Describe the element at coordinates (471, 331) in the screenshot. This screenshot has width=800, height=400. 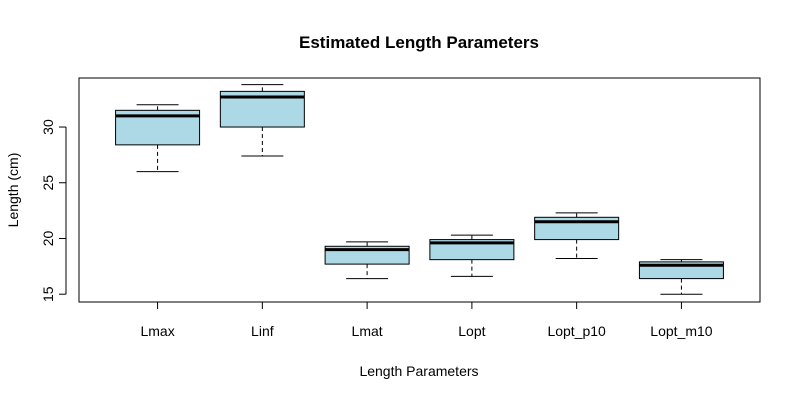
I see `x-tick-label: Lopt` at that location.